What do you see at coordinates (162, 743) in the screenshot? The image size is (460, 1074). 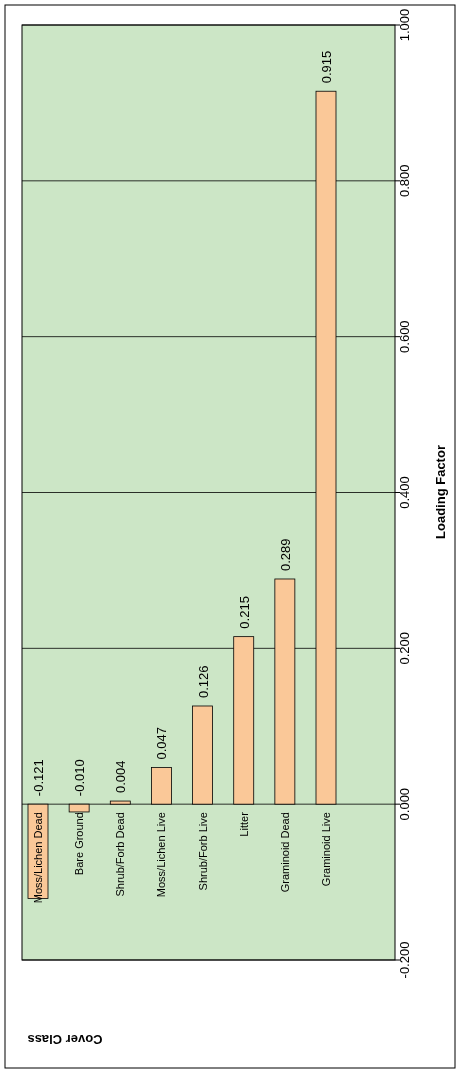 I see `data-label: 0.047` at bounding box center [162, 743].